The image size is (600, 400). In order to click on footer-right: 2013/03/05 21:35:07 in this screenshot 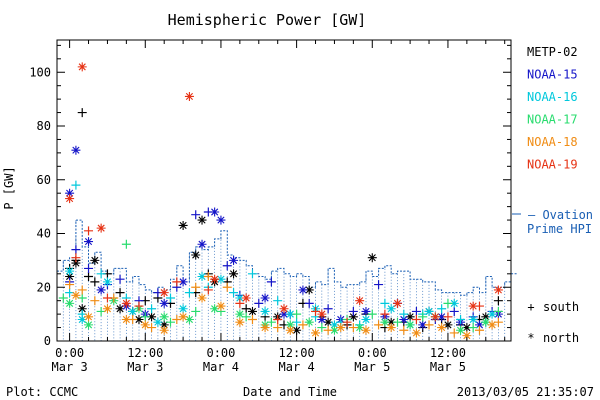, I will do `click(525, 392)`.